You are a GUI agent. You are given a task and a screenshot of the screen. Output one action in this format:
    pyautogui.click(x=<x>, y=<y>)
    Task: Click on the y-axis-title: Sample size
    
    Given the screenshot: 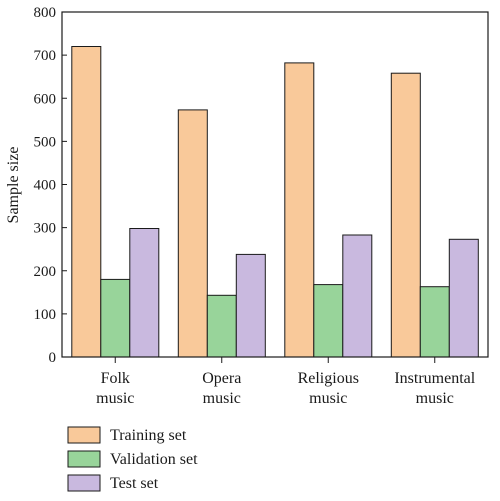 What is the action you would take?
    pyautogui.click(x=13, y=185)
    